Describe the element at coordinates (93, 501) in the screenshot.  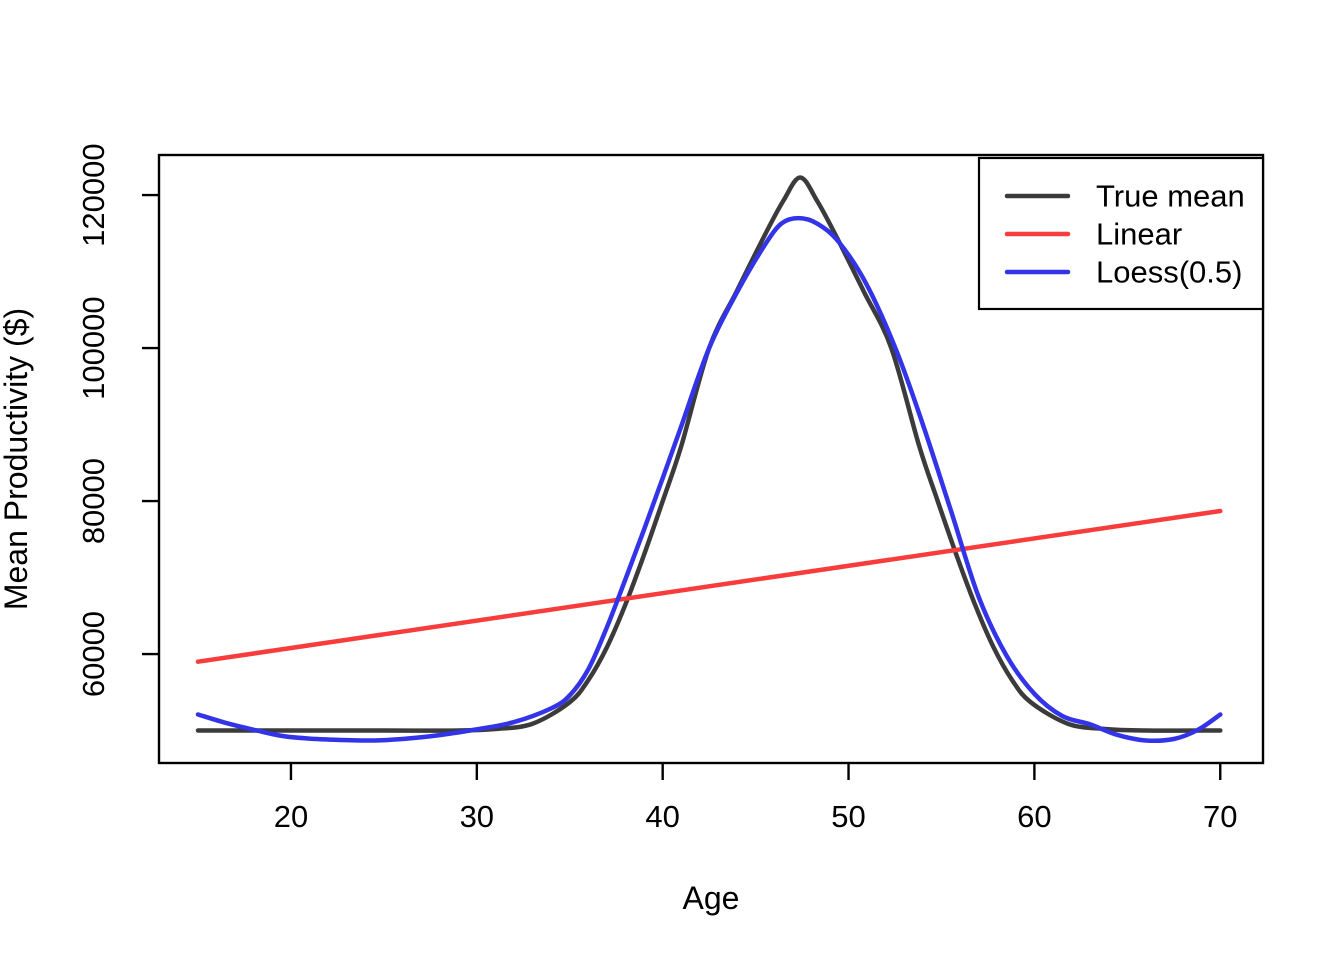
I see `y-tick-label: 80000` at that location.